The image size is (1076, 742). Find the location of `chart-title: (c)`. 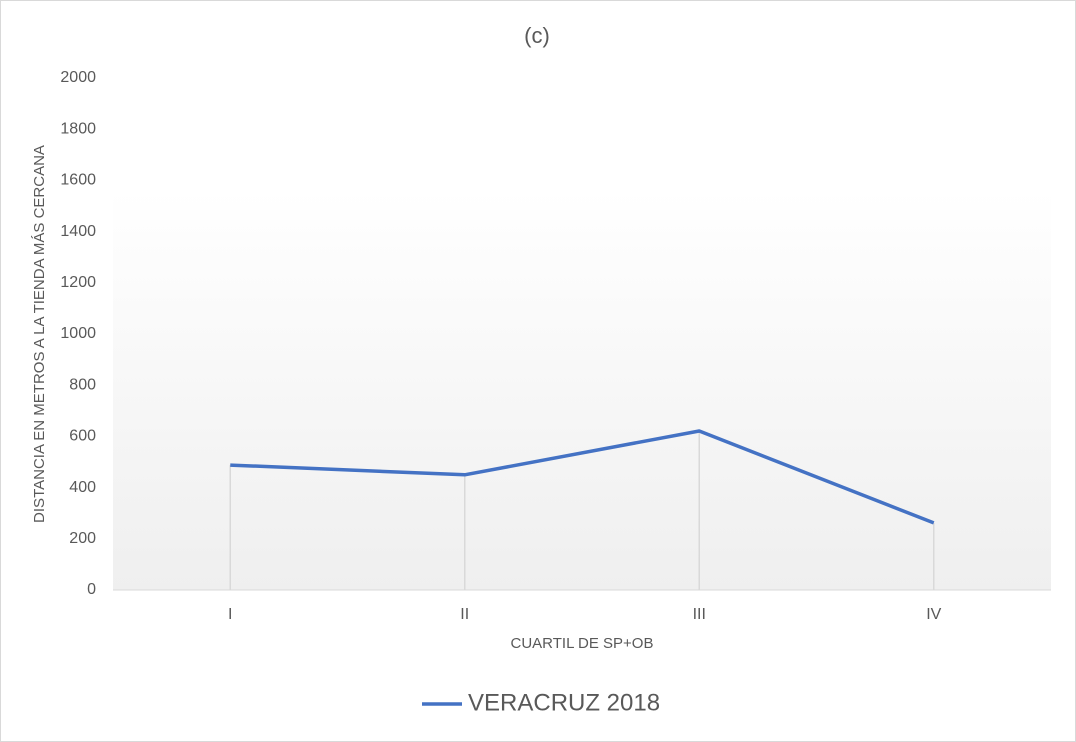

chart-title: (c) is located at coordinates (537, 35).